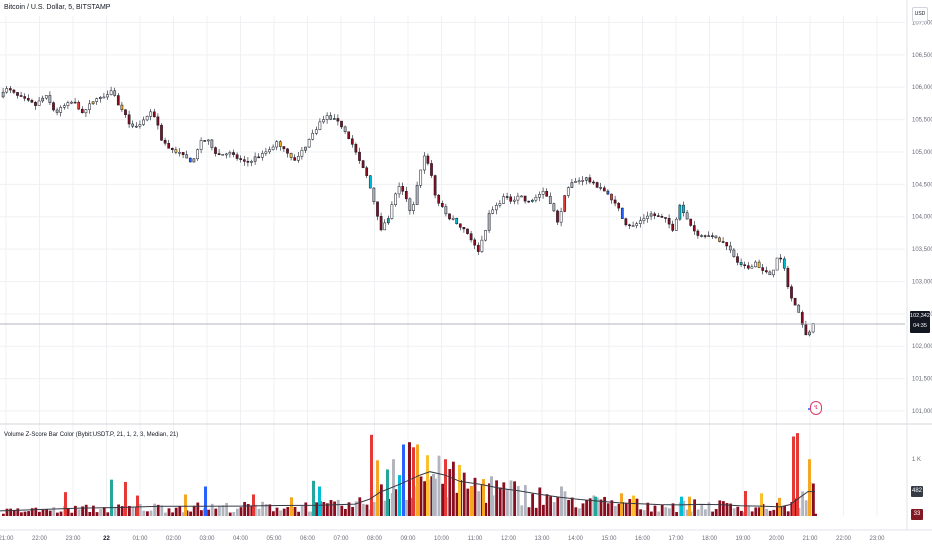  What do you see at coordinates (676, 539) in the screenshot?
I see `time-tick-label: 17:00` at bounding box center [676, 539].